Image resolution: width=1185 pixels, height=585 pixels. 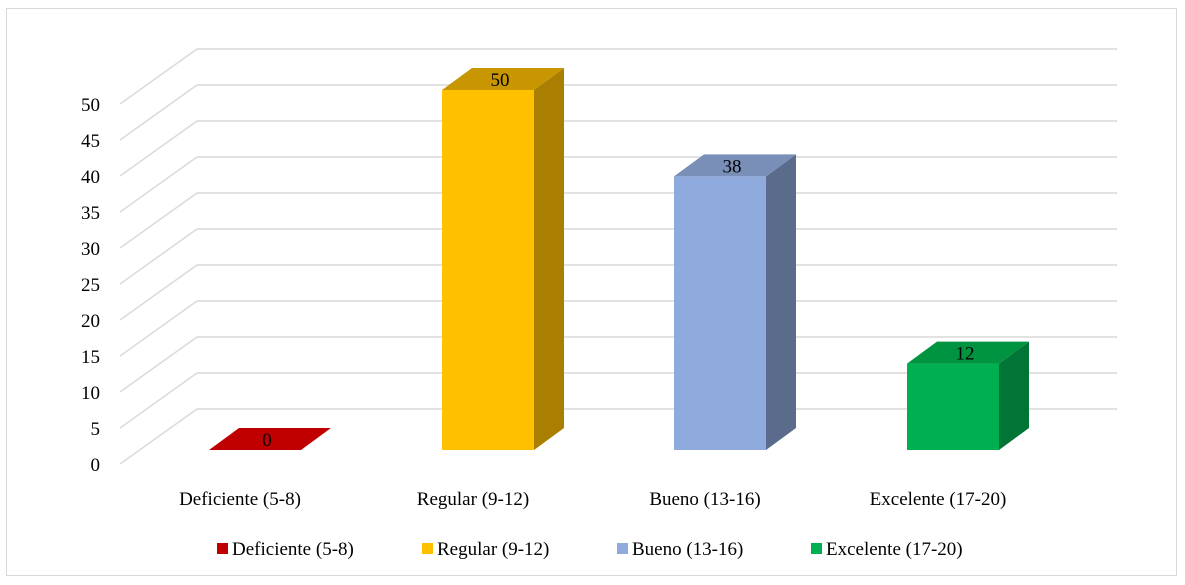 I want to click on legend-label-0: Deficiente (5-8), so click(x=293, y=549).